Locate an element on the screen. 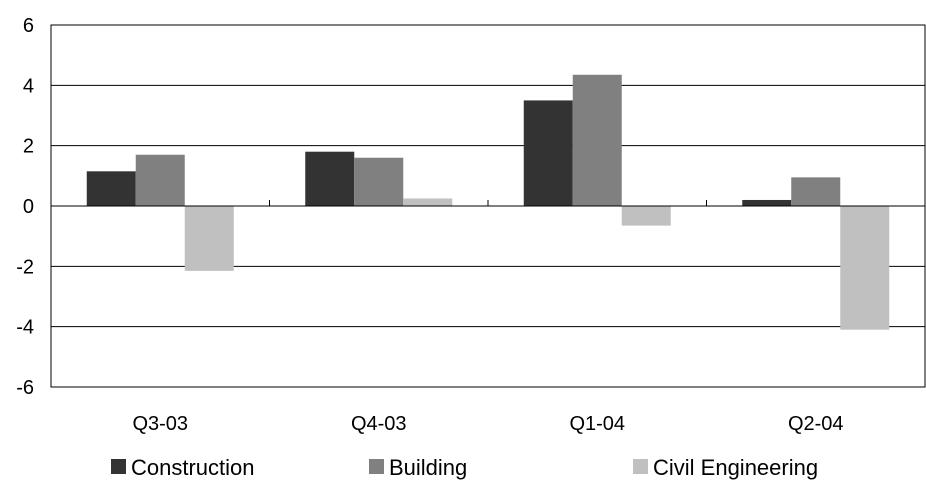 The height and width of the screenshot is (480, 926). legend-item: Building is located at coordinates (418, 467).